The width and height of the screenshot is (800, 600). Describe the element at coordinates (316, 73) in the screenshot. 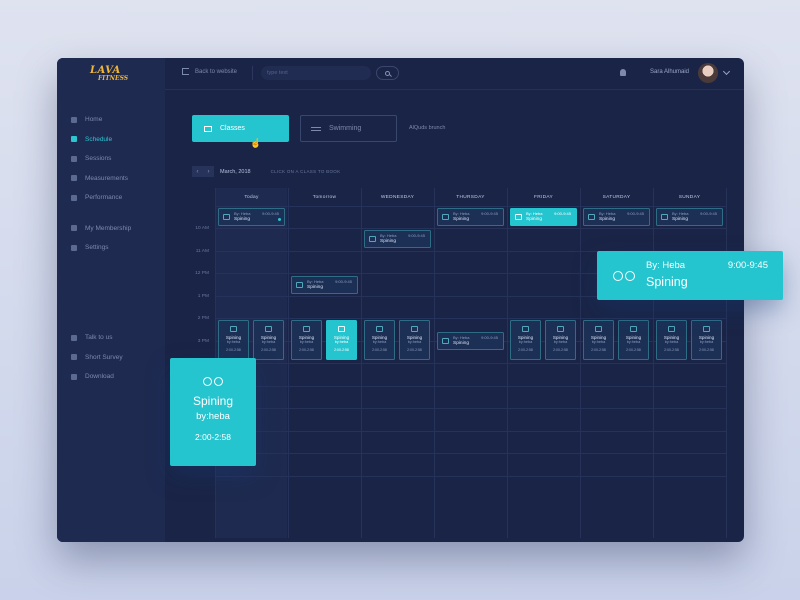

I see `search-input` at that location.